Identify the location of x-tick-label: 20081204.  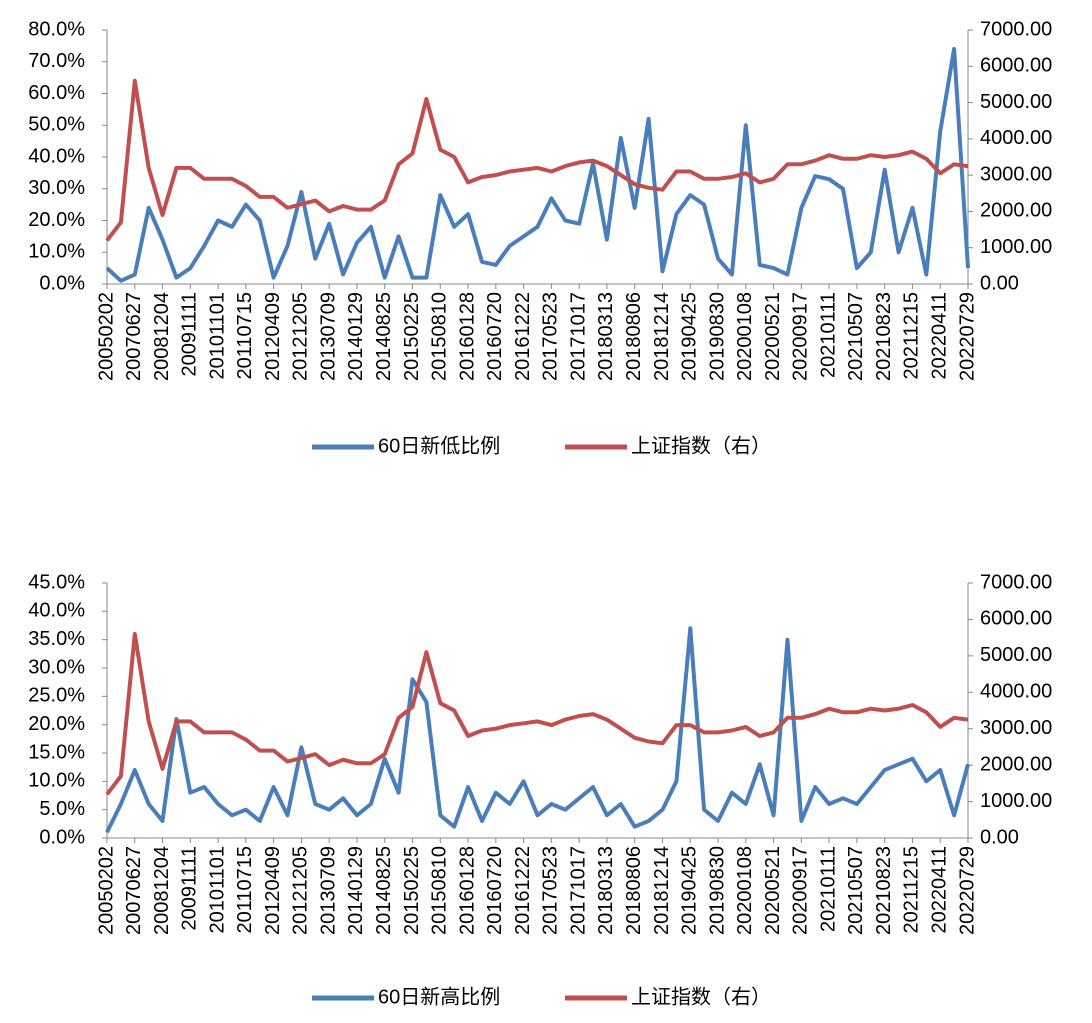
(162, 336).